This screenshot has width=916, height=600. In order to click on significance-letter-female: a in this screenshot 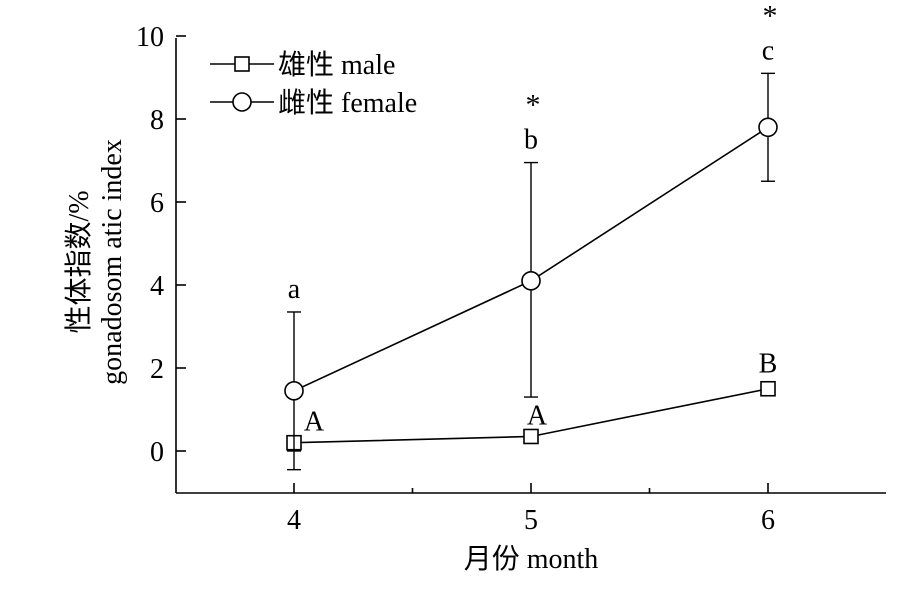, I will do `click(294, 289)`.